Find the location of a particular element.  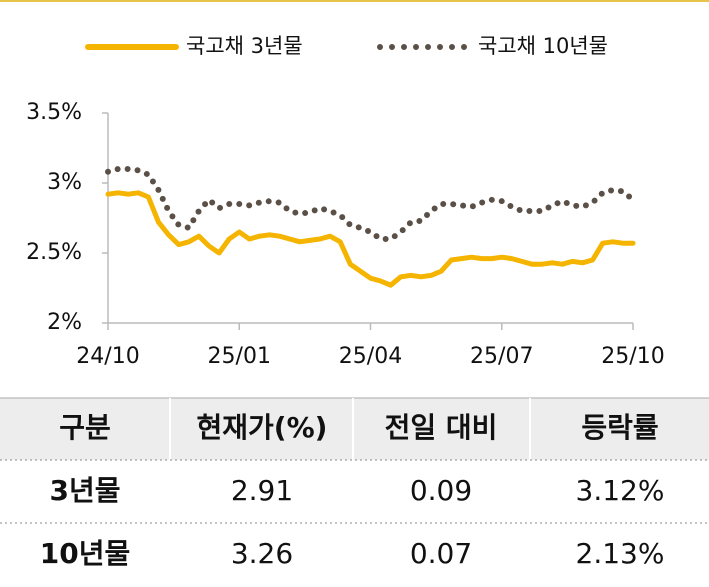

table-header-cell: 현재가(%) is located at coordinates (262, 427).